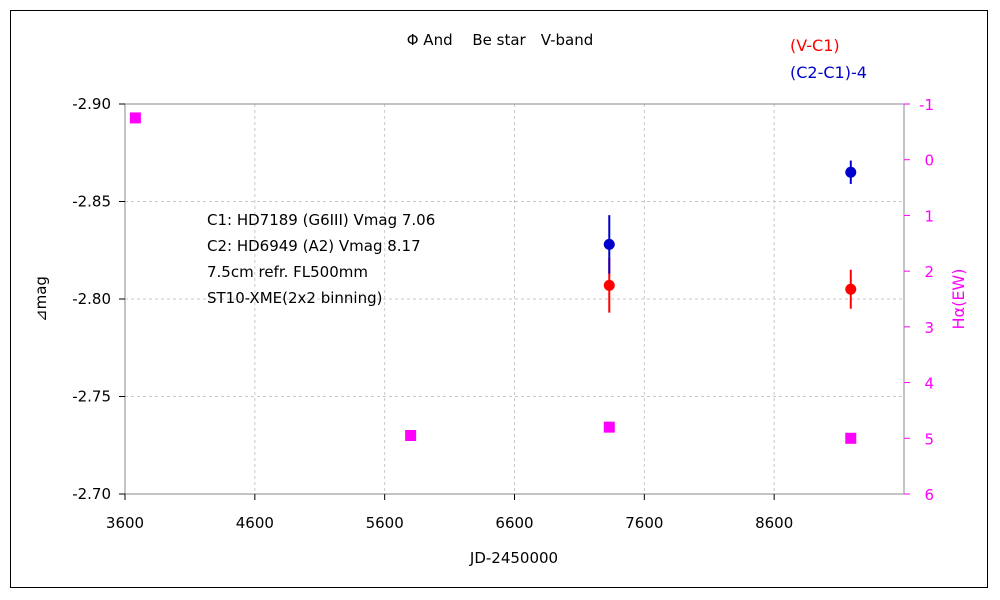 This screenshot has width=1000, height=600. Describe the element at coordinates (513, 558) in the screenshot. I see `x-axis-label: JD-2450000` at that location.